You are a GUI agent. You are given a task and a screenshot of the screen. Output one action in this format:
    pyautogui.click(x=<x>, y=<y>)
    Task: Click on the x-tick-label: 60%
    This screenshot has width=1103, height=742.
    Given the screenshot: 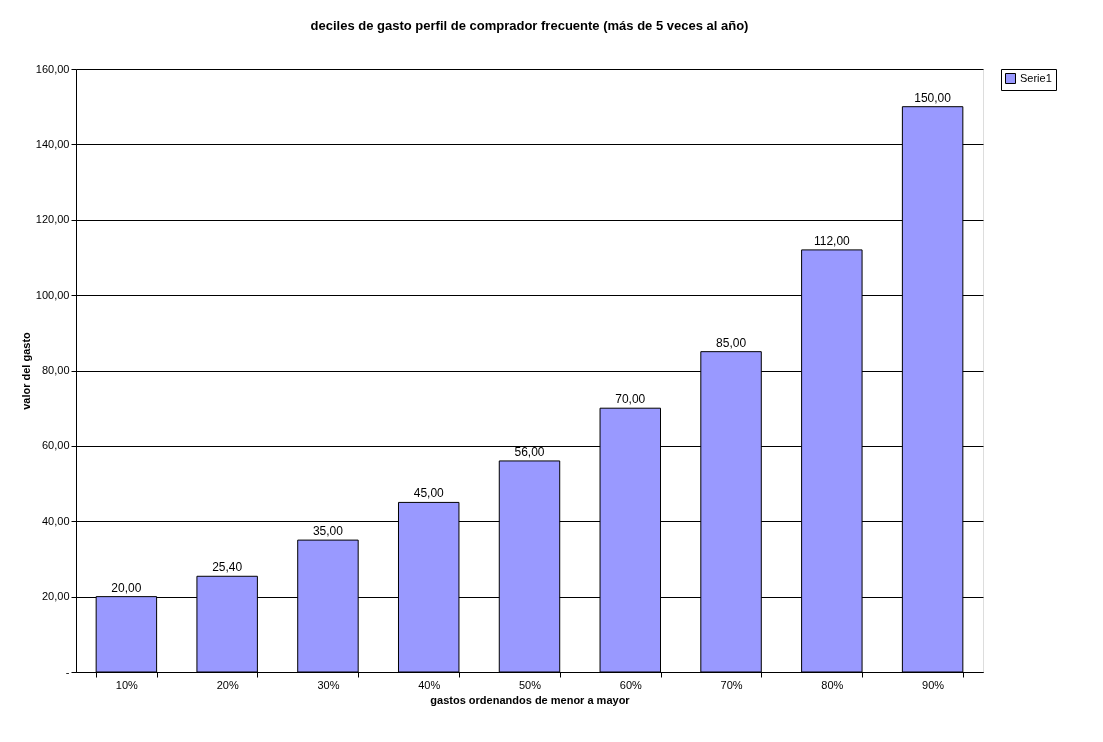 What is the action you would take?
    pyautogui.click(x=630, y=684)
    